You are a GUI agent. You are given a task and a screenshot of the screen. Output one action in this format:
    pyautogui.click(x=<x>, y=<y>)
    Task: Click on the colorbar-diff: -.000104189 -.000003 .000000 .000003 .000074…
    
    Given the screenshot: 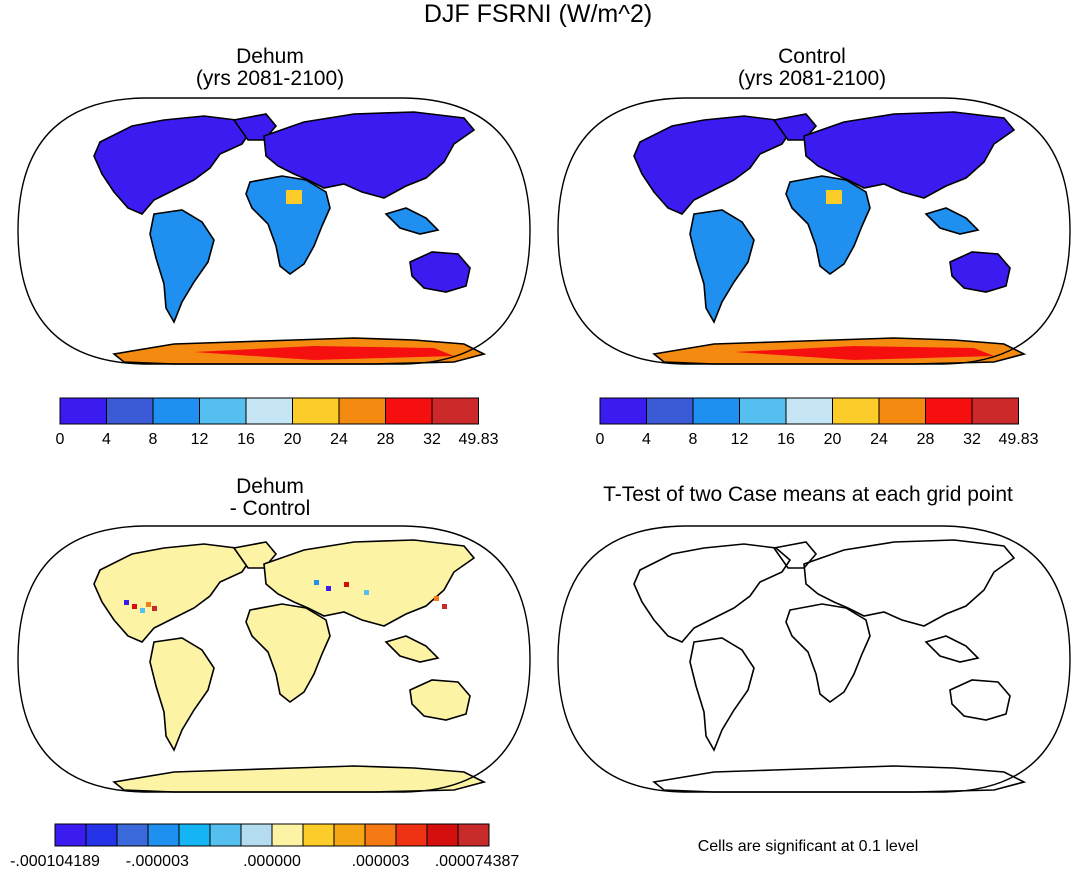 What is the action you would take?
    pyautogui.click(x=265, y=846)
    